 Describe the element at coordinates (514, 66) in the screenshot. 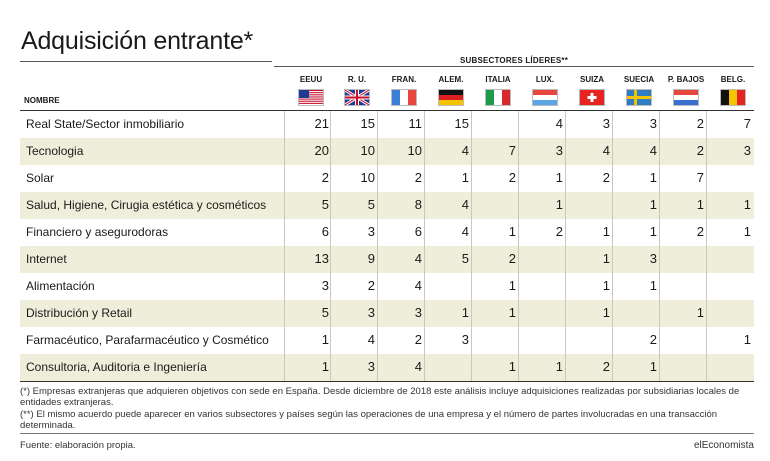

I see `subsectors-divider` at that location.